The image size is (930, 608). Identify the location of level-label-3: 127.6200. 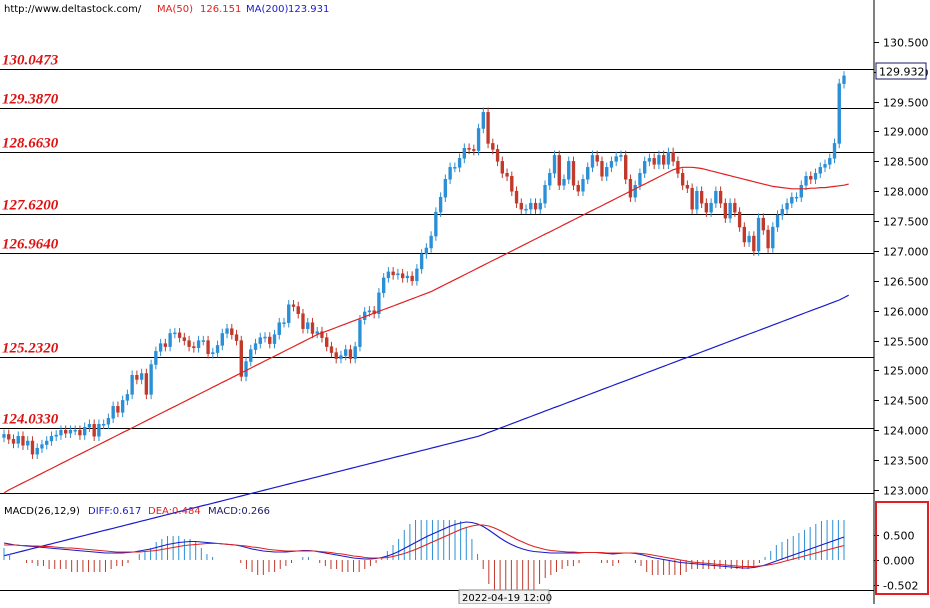
(30, 206).